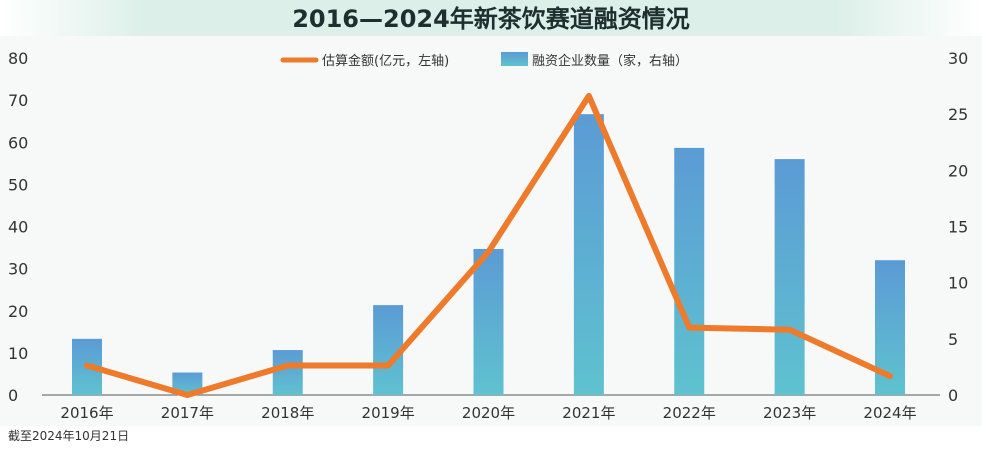 Image resolution: width=982 pixels, height=449 pixels. Describe the element at coordinates (953, 339) in the screenshot. I see `right-axis-tick-label: 5` at that location.